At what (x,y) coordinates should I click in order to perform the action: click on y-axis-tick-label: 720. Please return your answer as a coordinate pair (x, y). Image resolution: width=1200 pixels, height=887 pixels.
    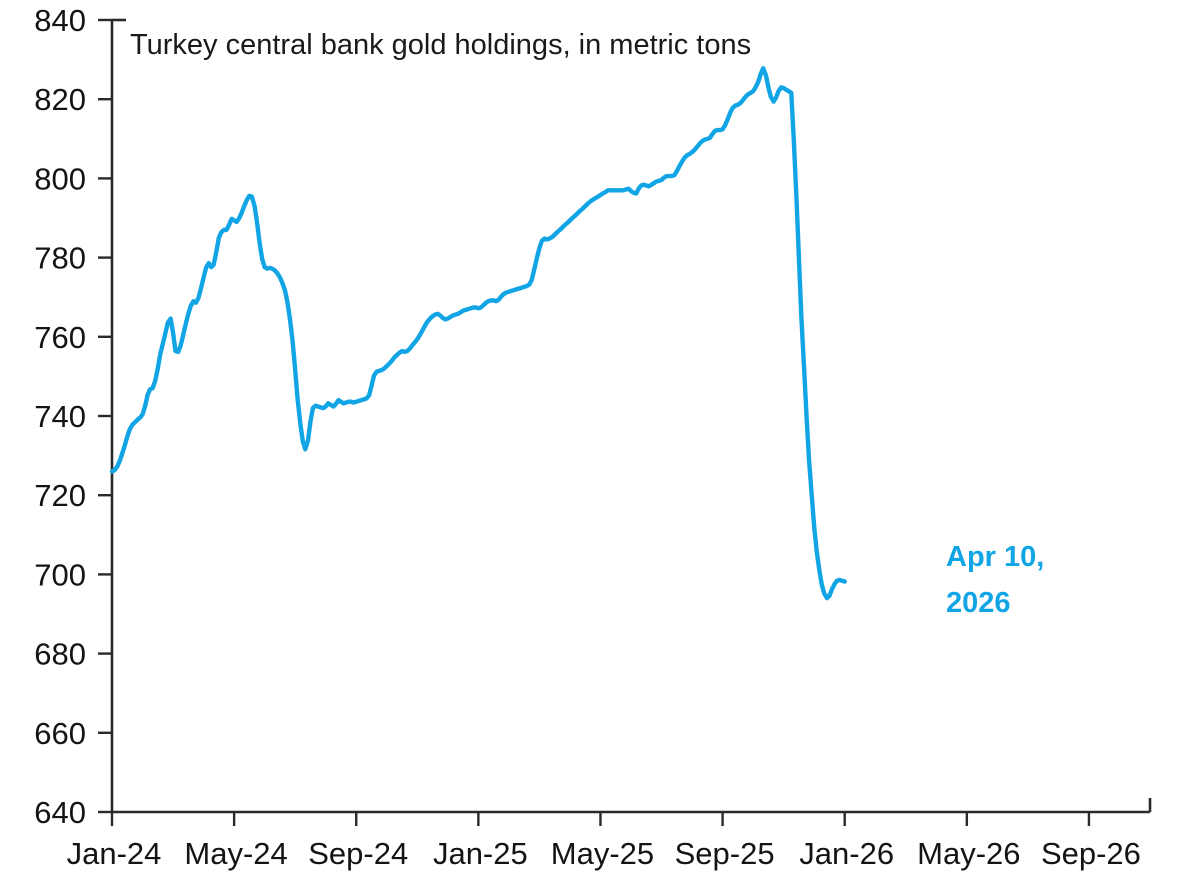
    Looking at the image, I should click on (60, 495).